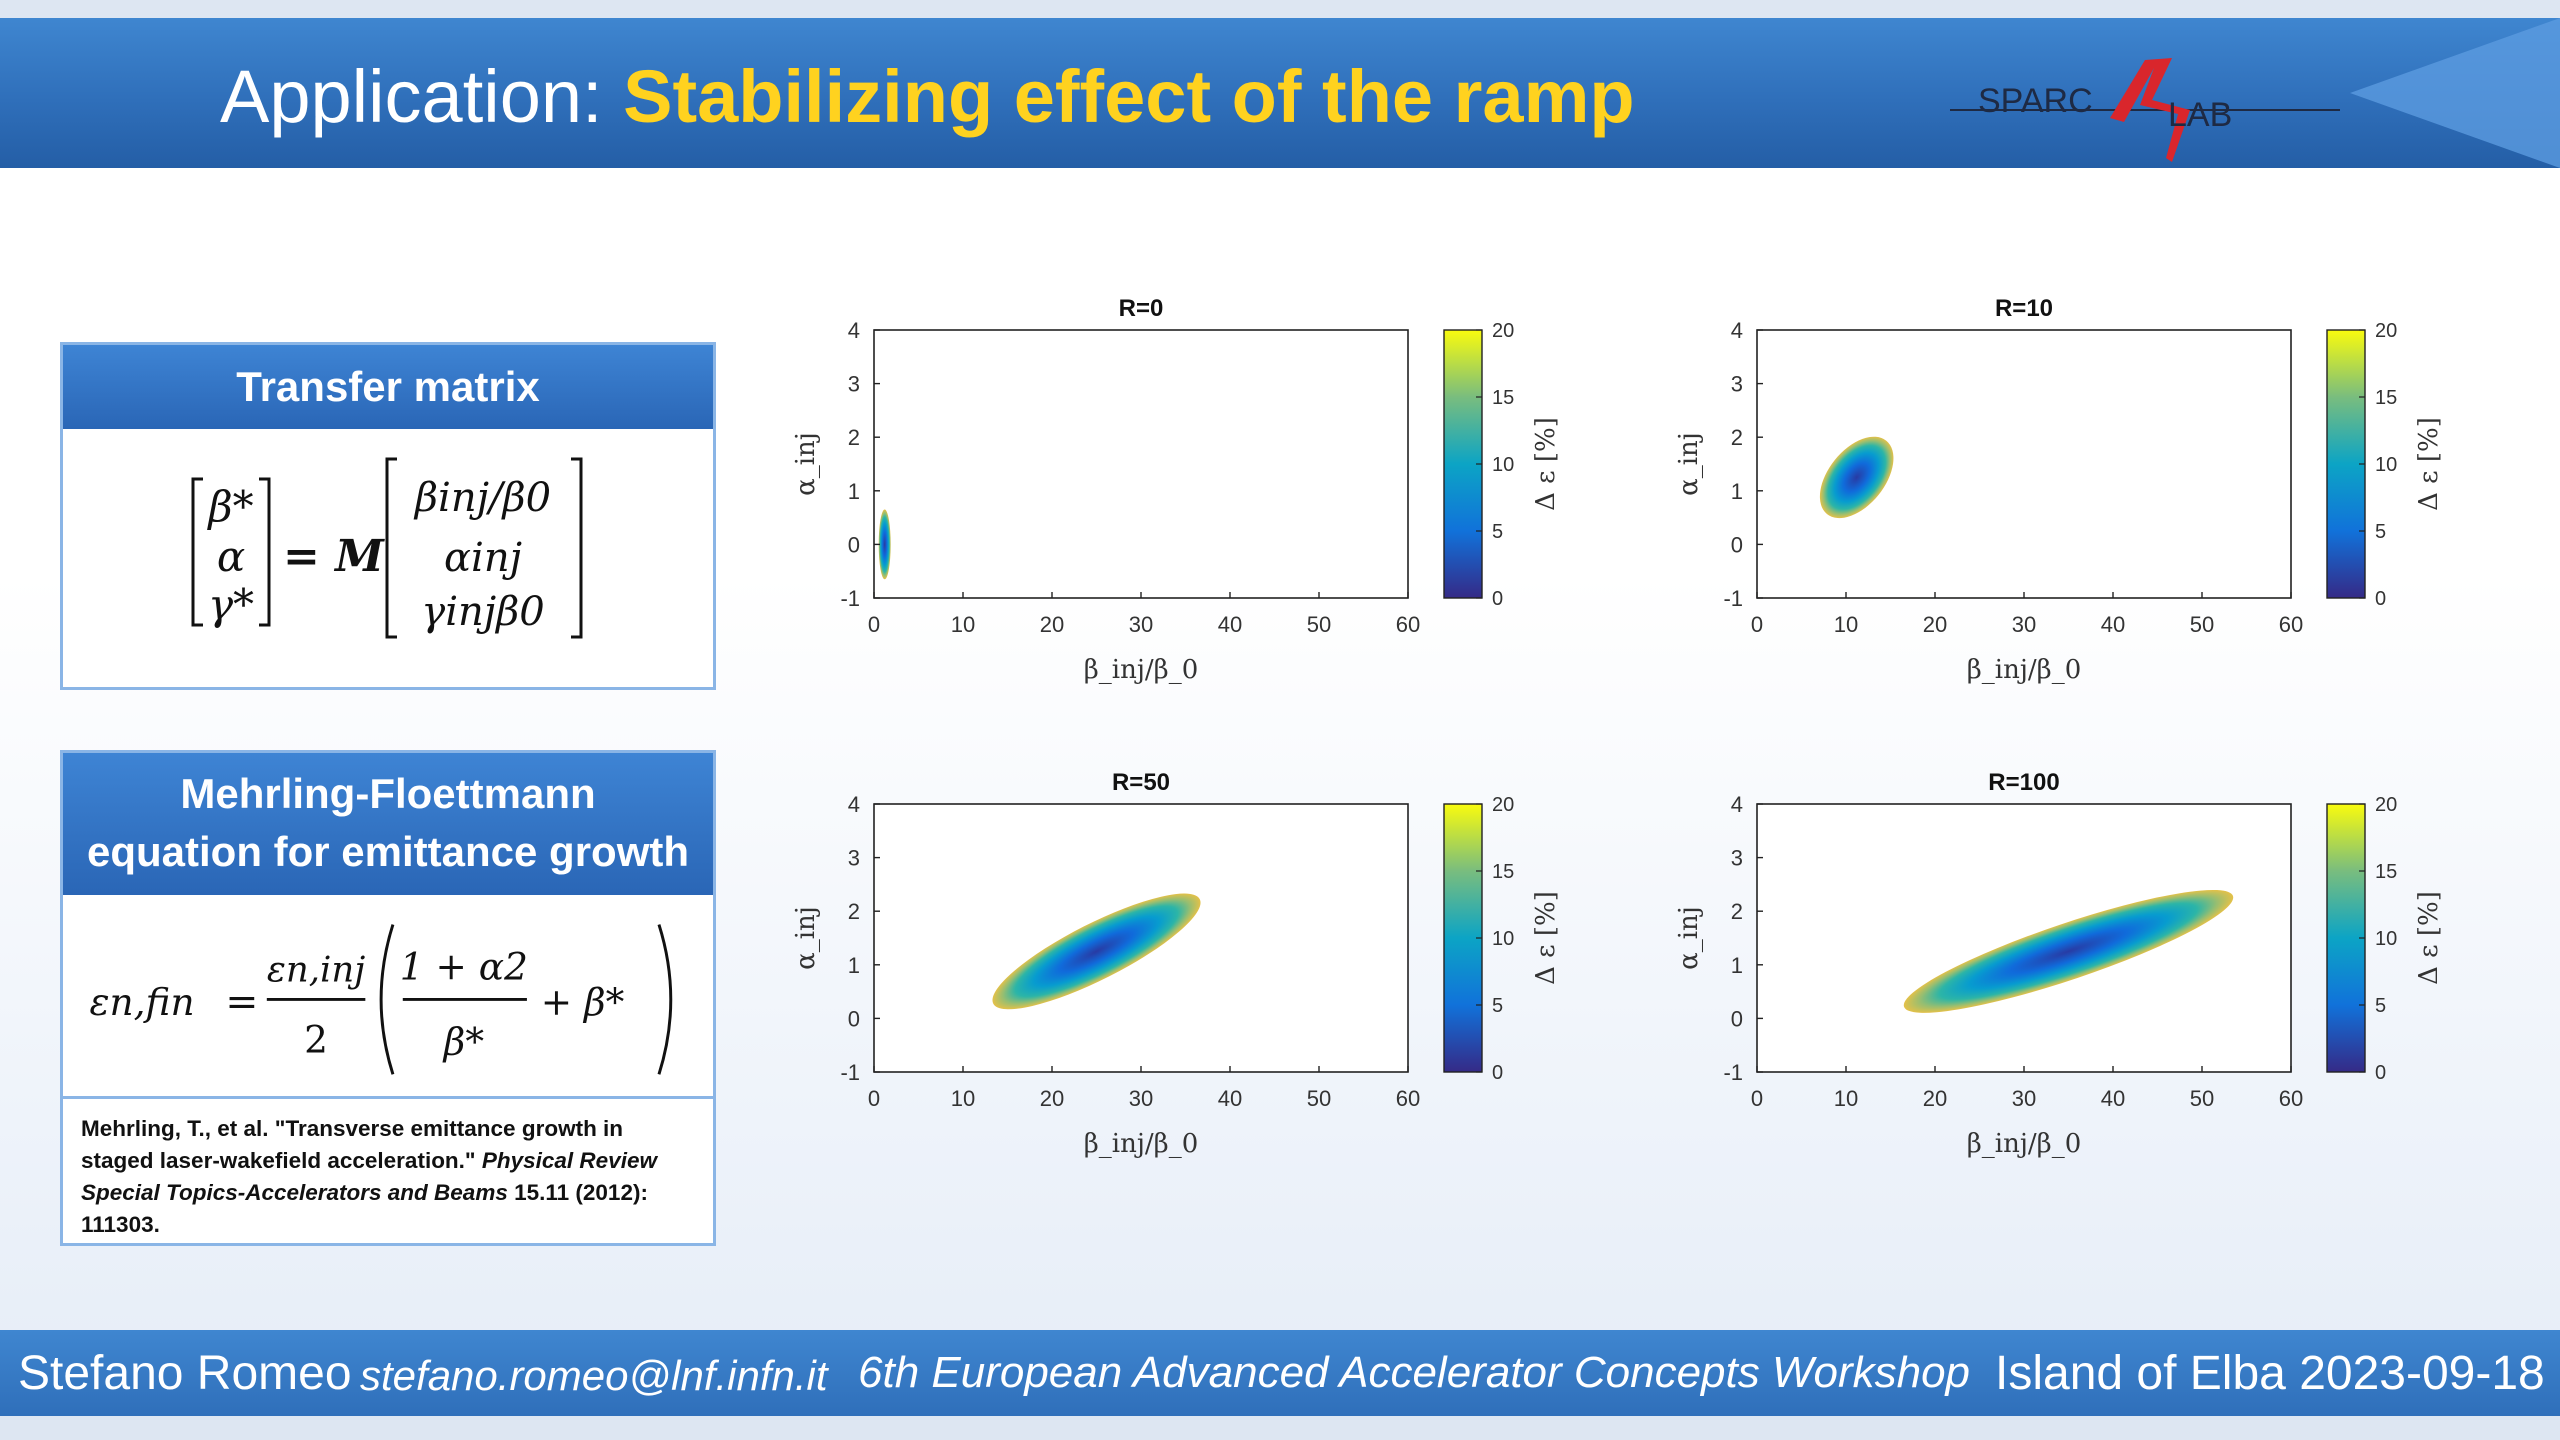 This screenshot has height=1440, width=2560. Describe the element at coordinates (422, 96) in the screenshot. I see `title-prefix: Application:` at that location.